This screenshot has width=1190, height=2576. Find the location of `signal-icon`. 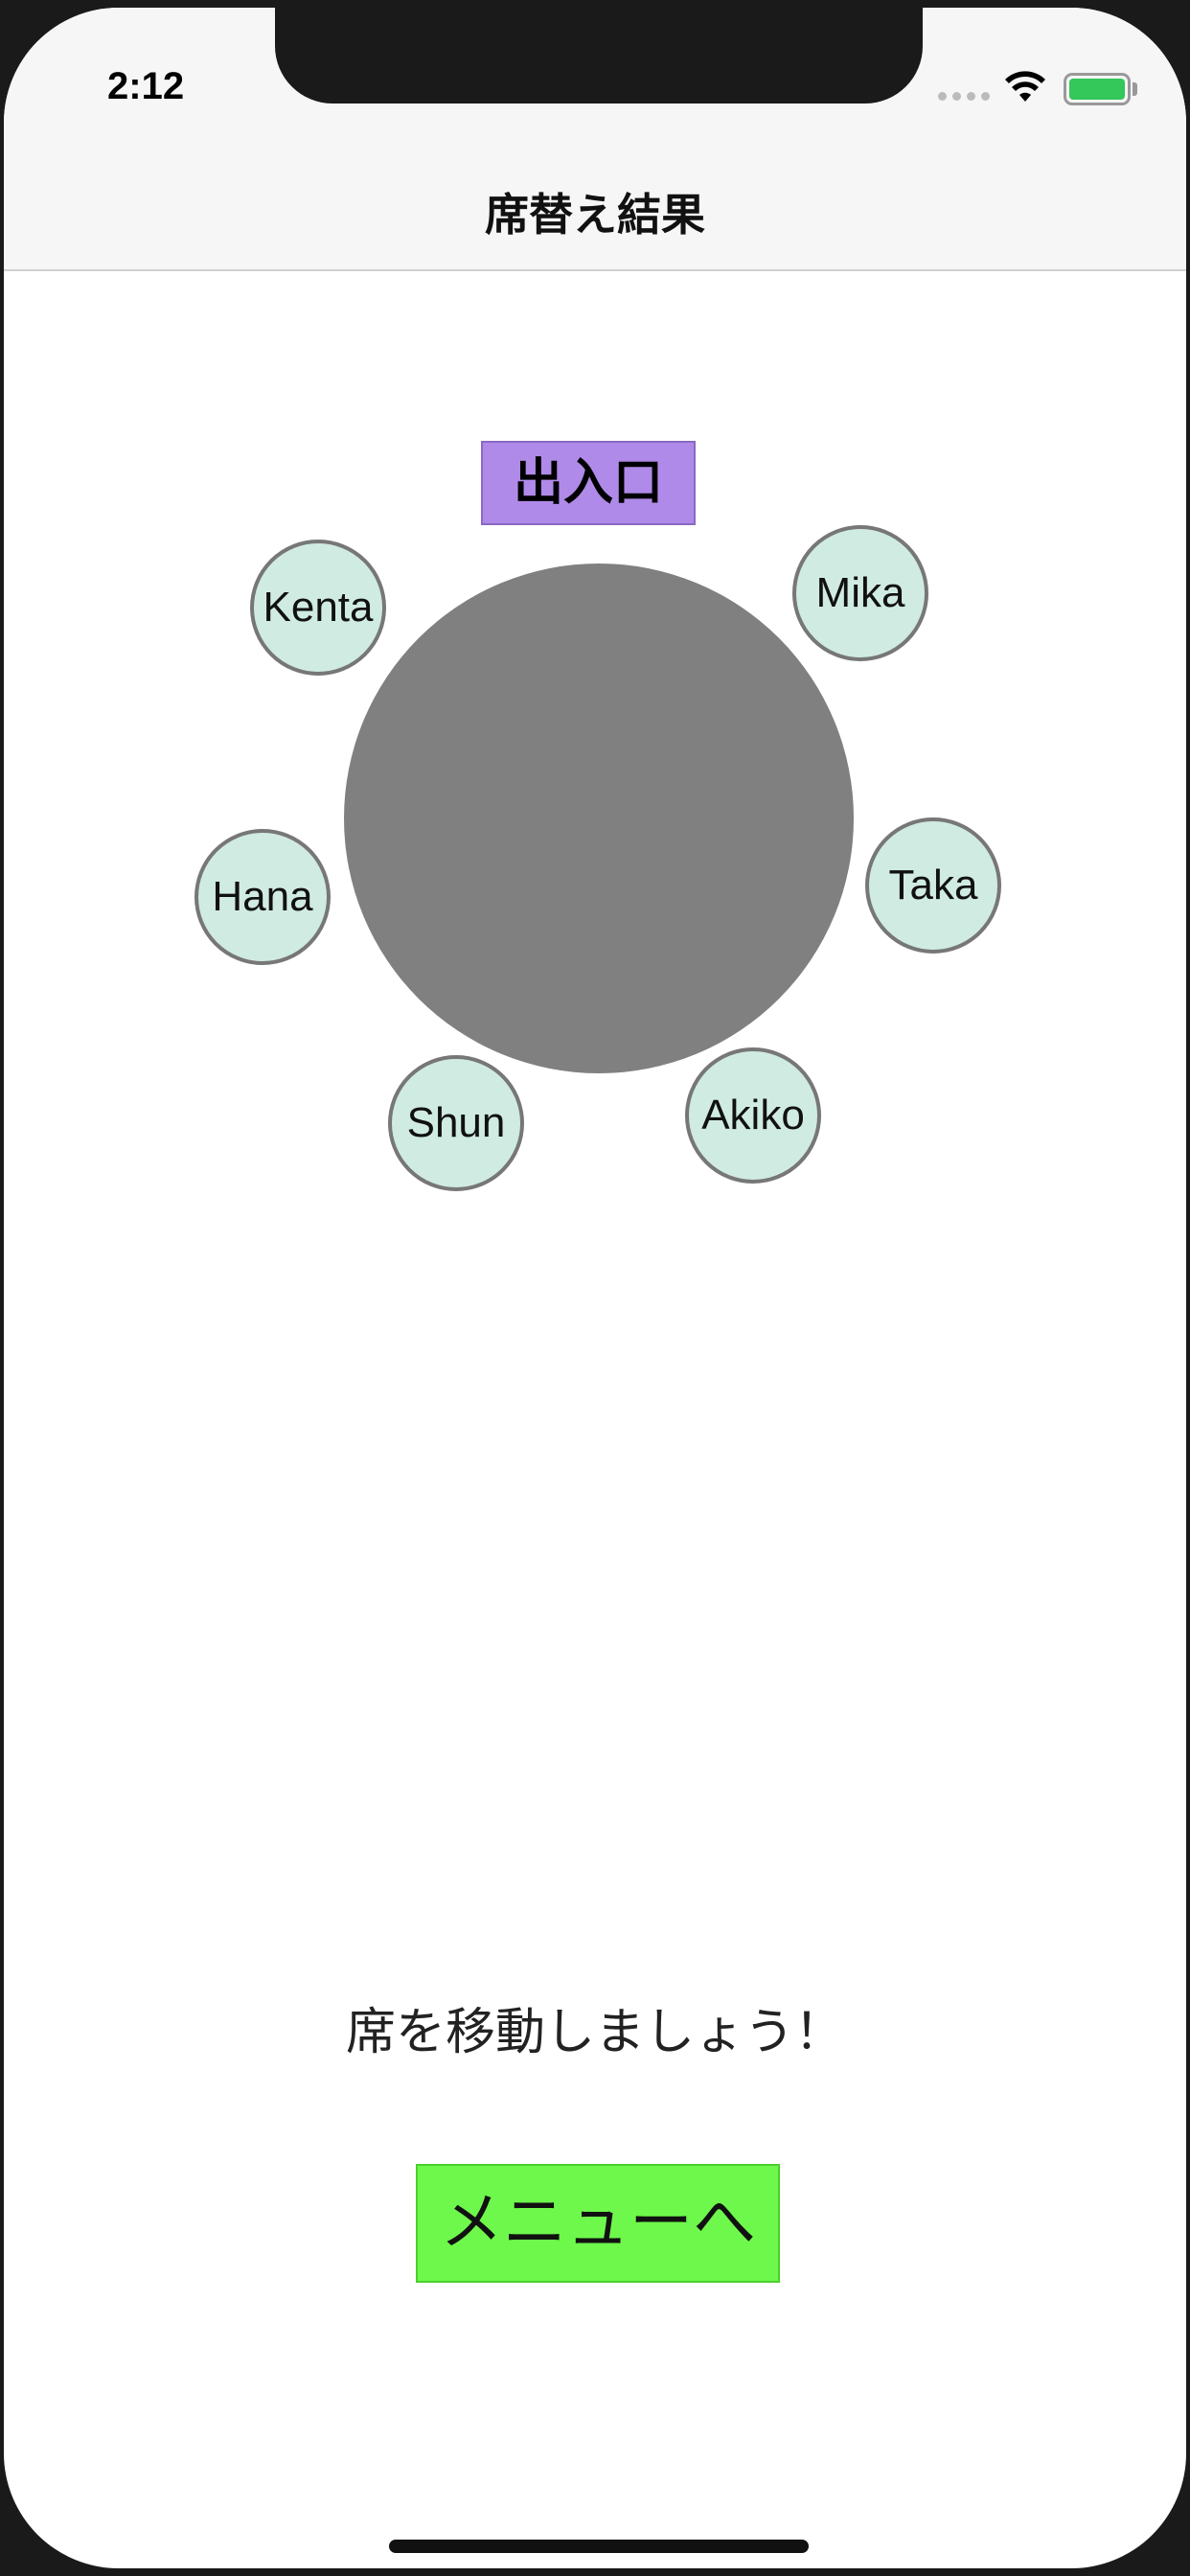

signal-icon is located at coordinates (964, 96).